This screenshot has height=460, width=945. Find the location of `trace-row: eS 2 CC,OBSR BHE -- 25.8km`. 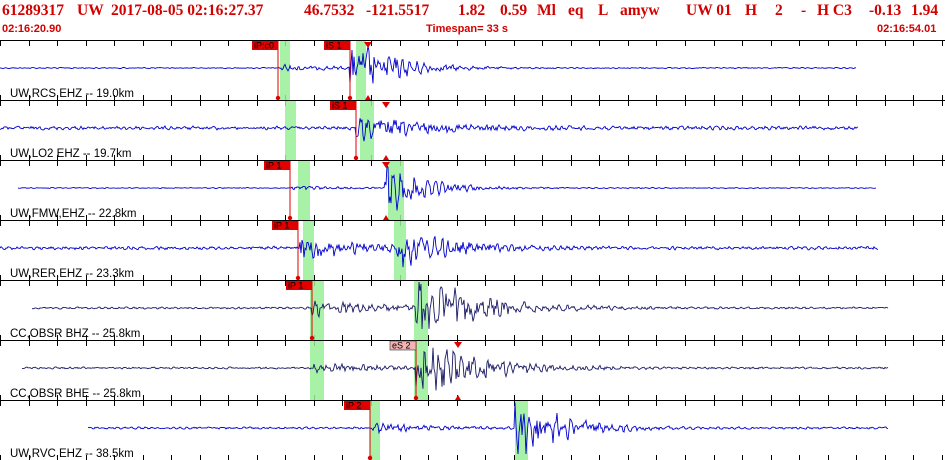

trace-row: eS 2 CC,OBSR BHE -- 25.8km is located at coordinates (449, 370).